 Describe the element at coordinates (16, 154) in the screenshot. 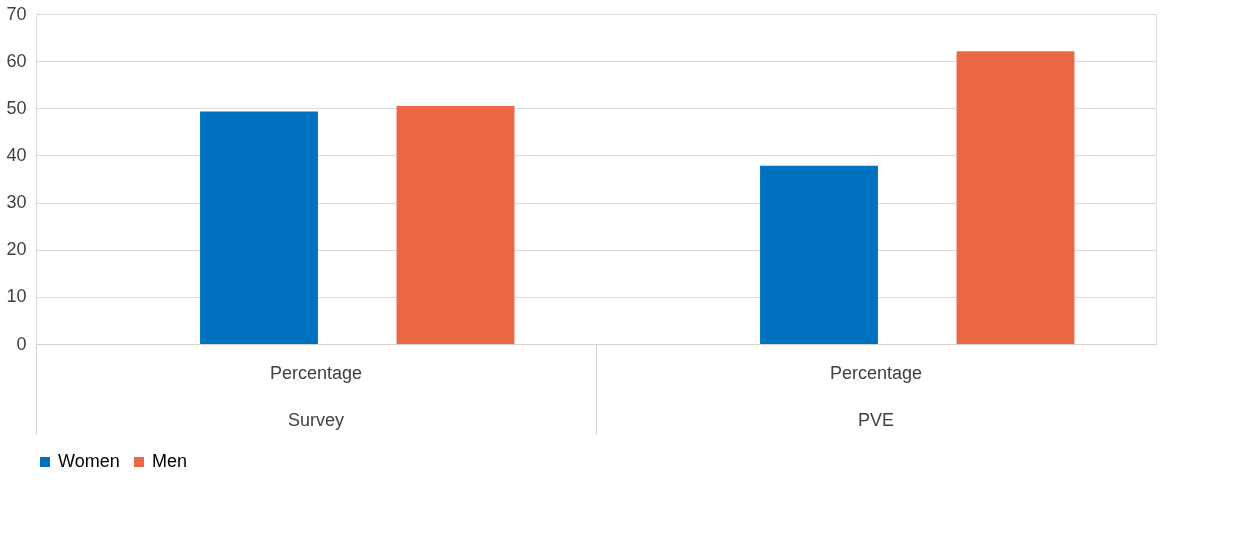

I see `y-tick-label: 40` at that location.